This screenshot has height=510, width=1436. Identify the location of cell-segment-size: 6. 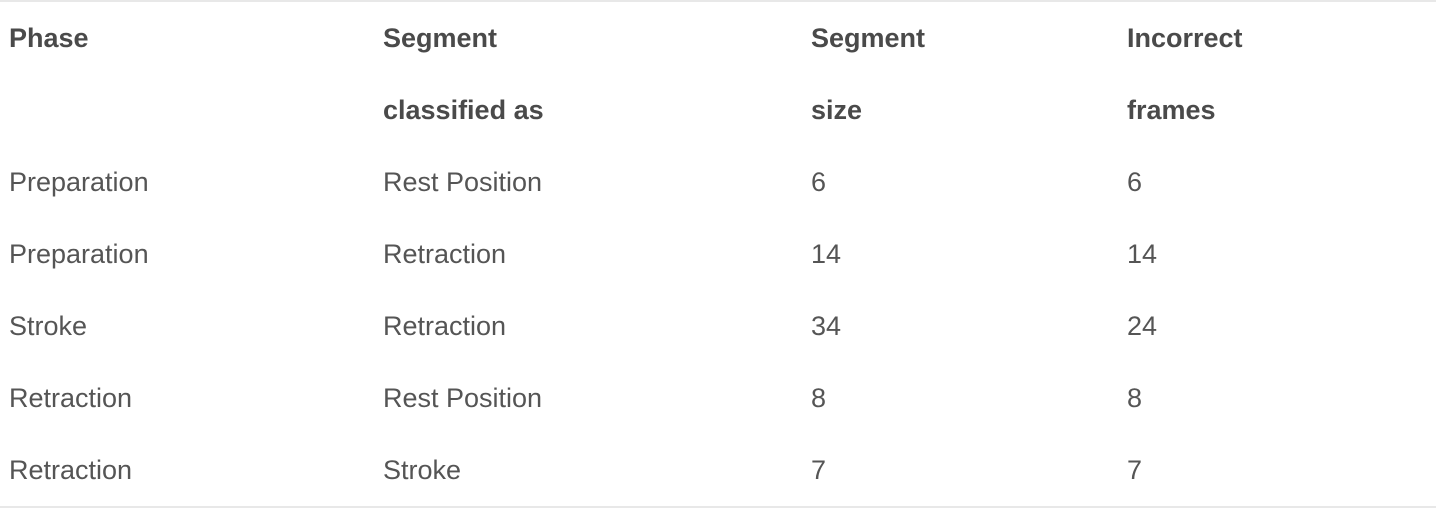
(819, 182).